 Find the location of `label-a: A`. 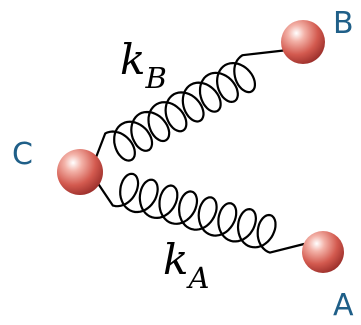

label-a: A is located at coordinates (343, 305).